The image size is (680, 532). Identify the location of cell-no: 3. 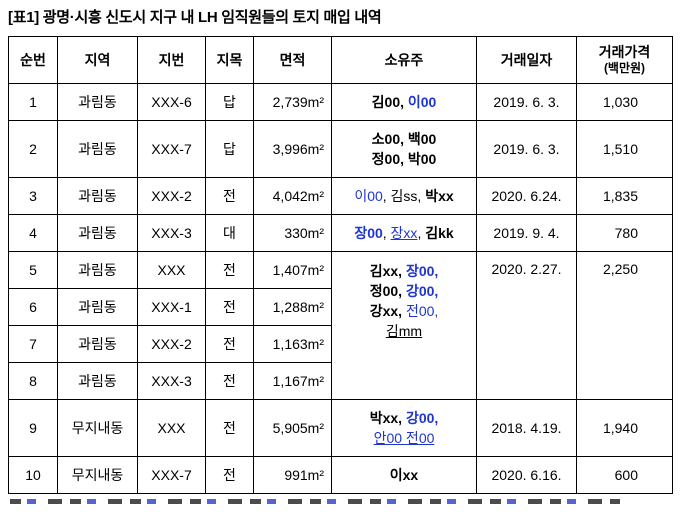
(33, 196).